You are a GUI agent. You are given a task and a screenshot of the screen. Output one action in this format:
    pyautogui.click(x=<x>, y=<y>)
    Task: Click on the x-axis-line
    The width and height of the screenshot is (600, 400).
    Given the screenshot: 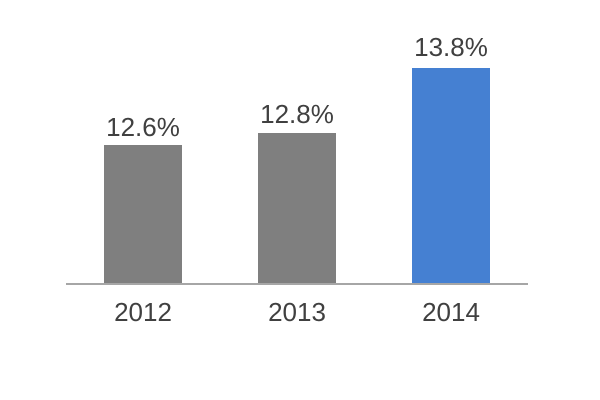 What is the action you would take?
    pyautogui.click(x=297, y=284)
    